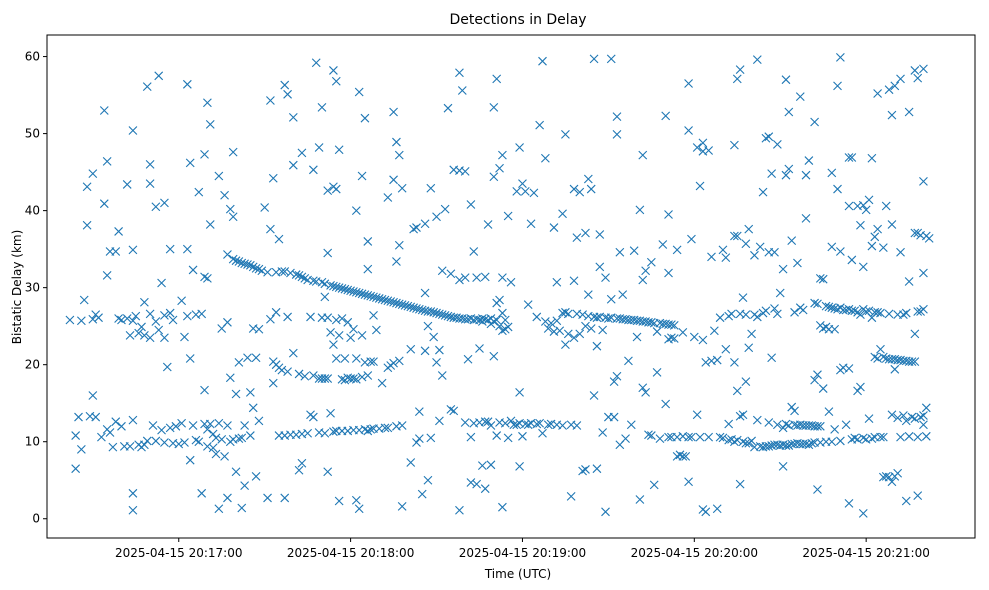  What do you see at coordinates (865, 553) in the screenshot?
I see `x-tick-label: 2025-04-15 20:21:00` at bounding box center [865, 553].